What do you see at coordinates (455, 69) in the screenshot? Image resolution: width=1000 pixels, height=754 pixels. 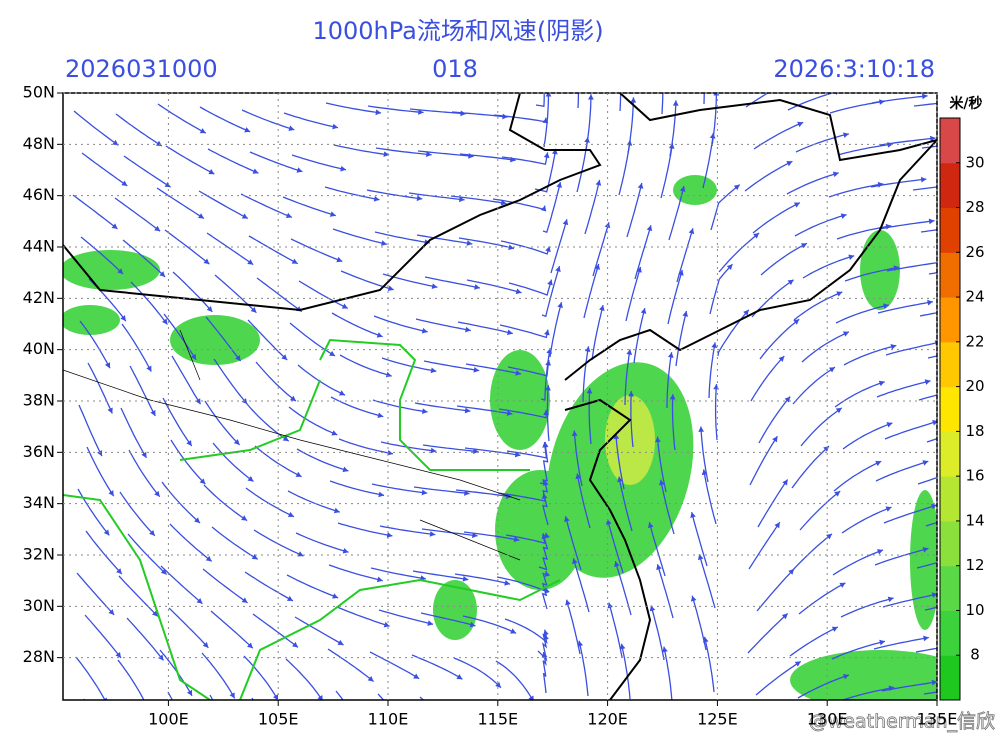 I see `forecast-hour: 018` at bounding box center [455, 69].